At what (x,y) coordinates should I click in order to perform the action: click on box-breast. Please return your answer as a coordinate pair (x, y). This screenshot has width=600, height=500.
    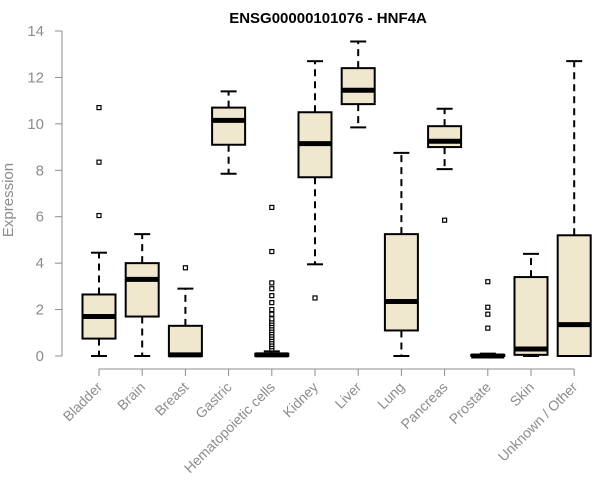
    Looking at the image, I should click on (185, 311).